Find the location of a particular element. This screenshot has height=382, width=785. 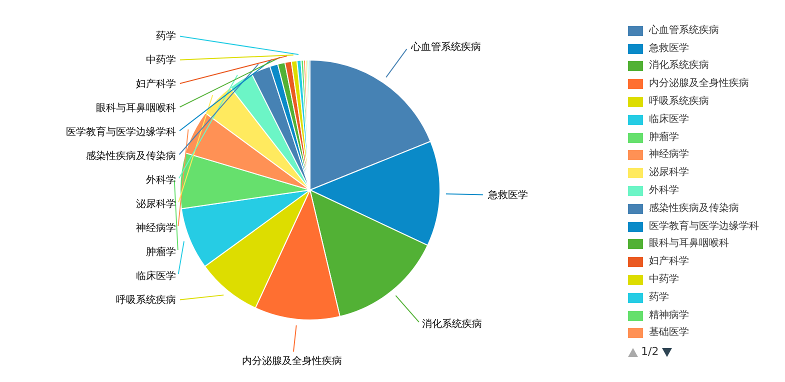

slice-label: 肿瘤学 is located at coordinates (161, 252).